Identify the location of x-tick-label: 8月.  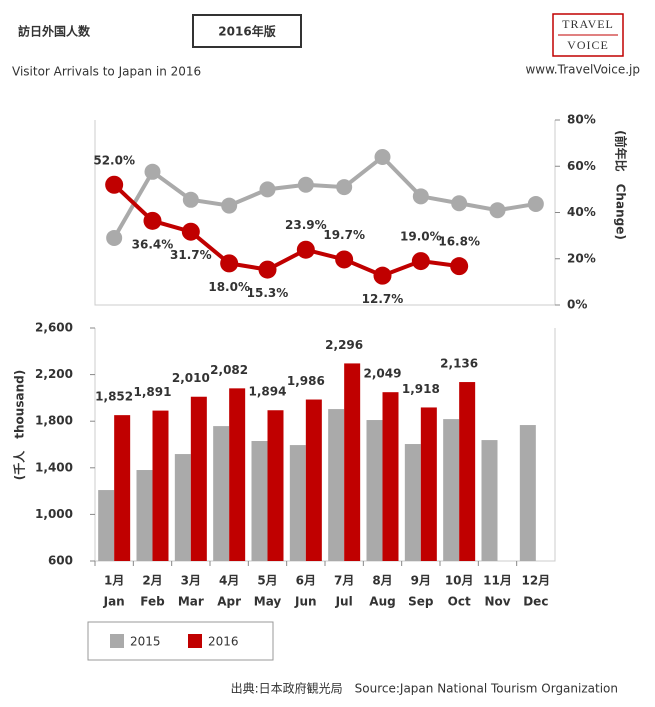
(382, 581).